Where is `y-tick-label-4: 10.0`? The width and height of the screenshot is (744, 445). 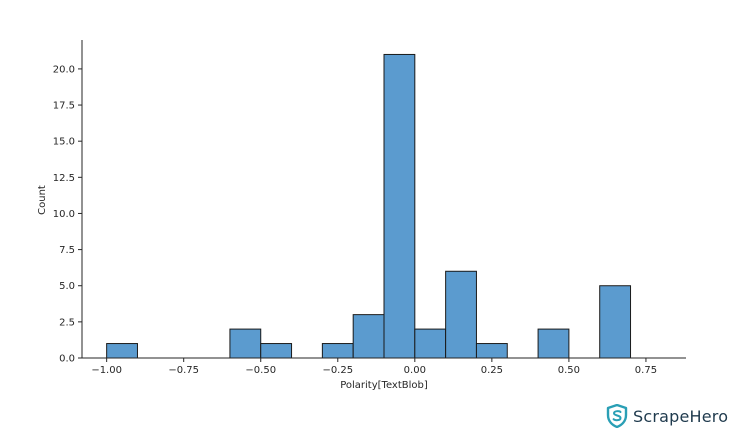 y-tick-label-4: 10.0 is located at coordinates (64, 214).